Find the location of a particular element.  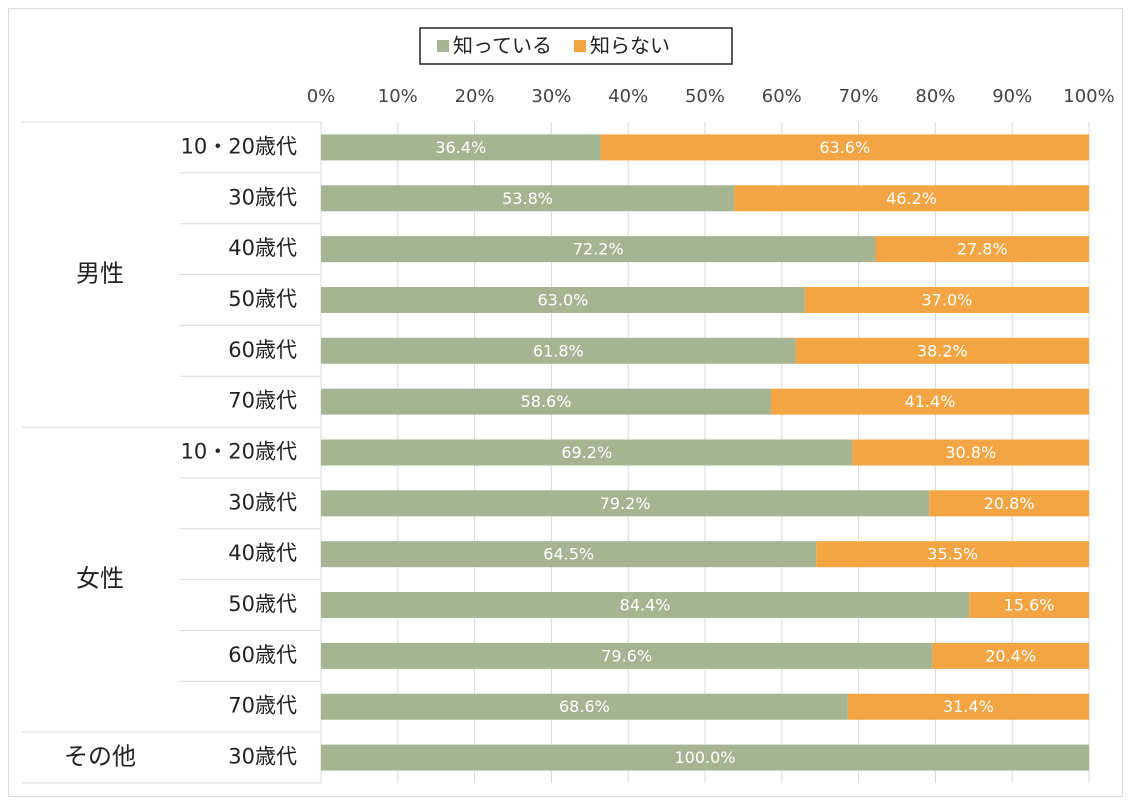

data-label: 61.8% is located at coordinates (558, 350).